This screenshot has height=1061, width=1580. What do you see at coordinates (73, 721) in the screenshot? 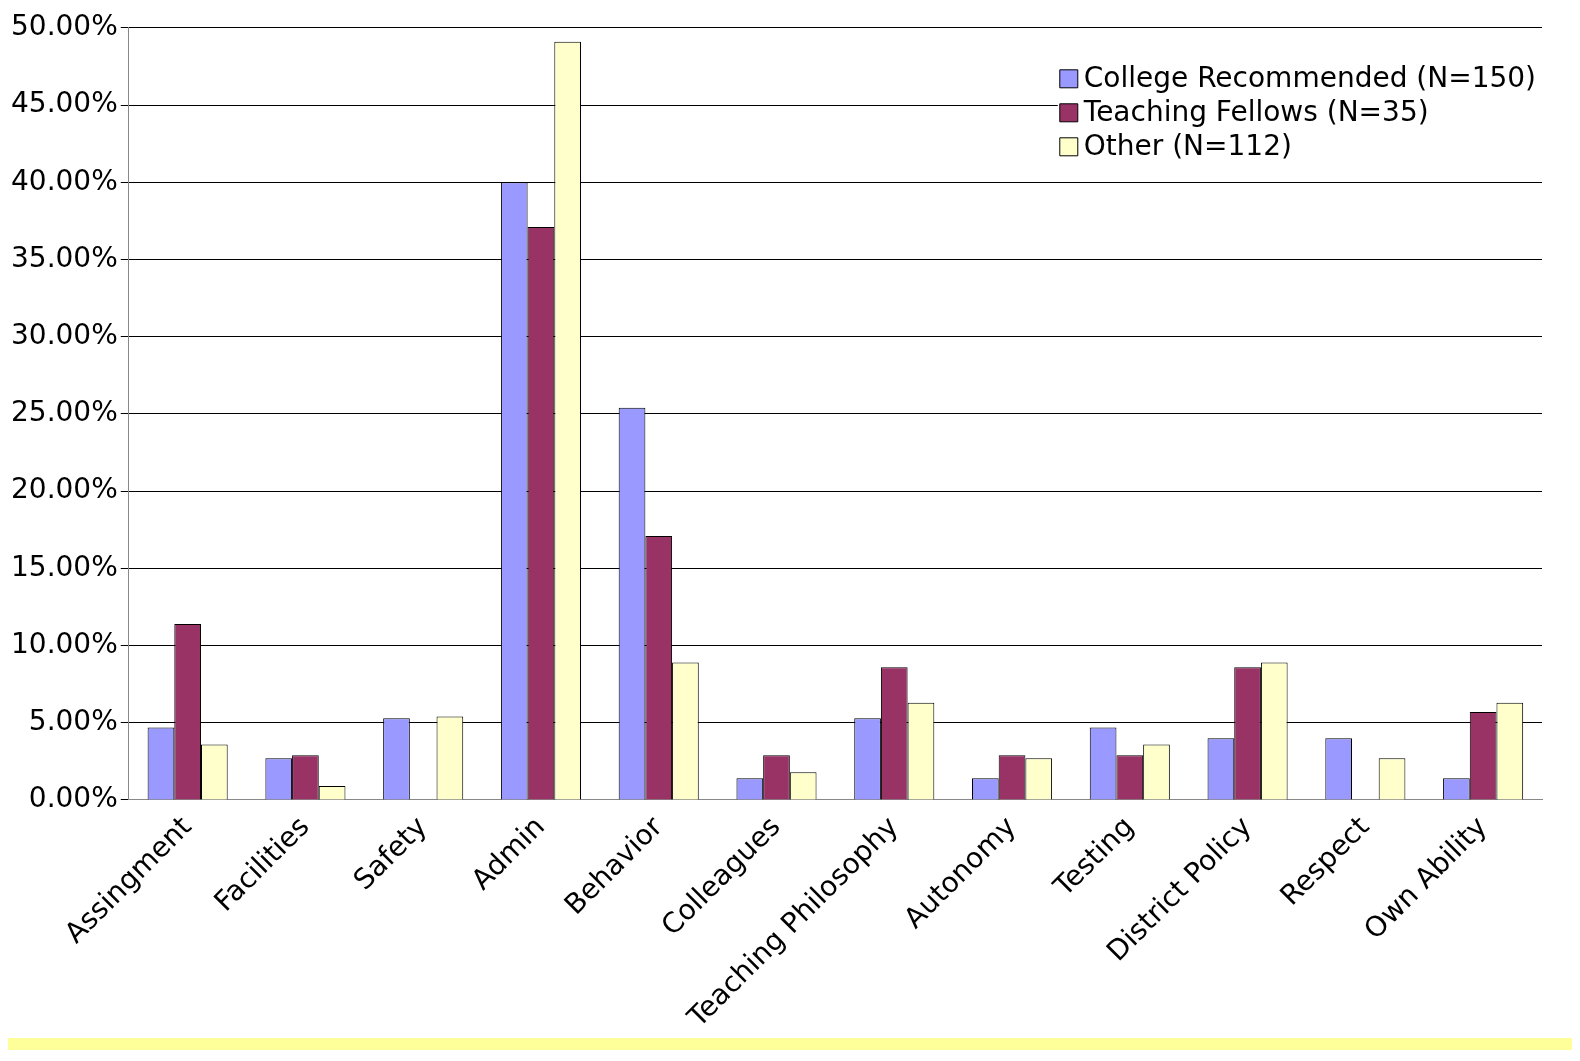
I see `y-tick-label: 5.00%` at bounding box center [73, 721].